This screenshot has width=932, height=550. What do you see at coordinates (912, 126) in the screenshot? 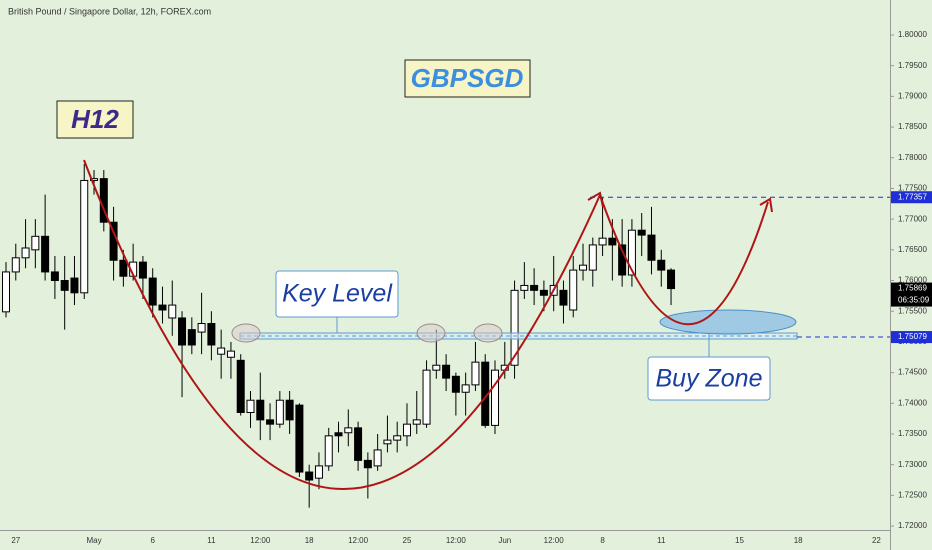
I see `y-tick-label: 1.78500` at bounding box center [912, 126].